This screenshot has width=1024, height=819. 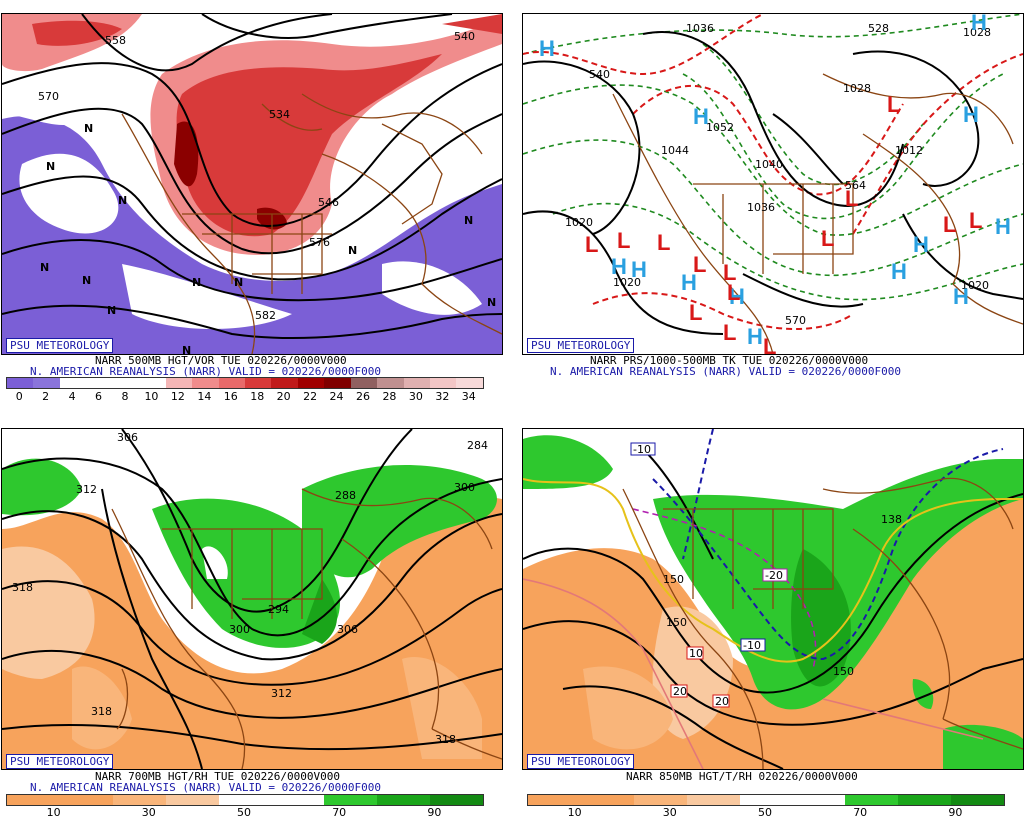 I want to click on colorbar-tick-label: 8, so click(x=125, y=396).